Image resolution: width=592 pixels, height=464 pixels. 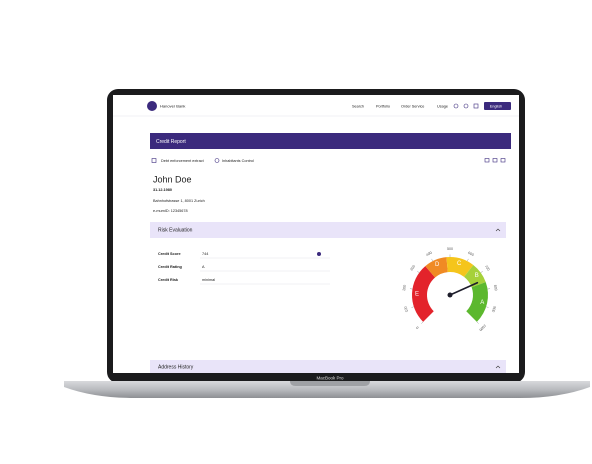 I want to click on icon-mail, so click(x=487, y=160).